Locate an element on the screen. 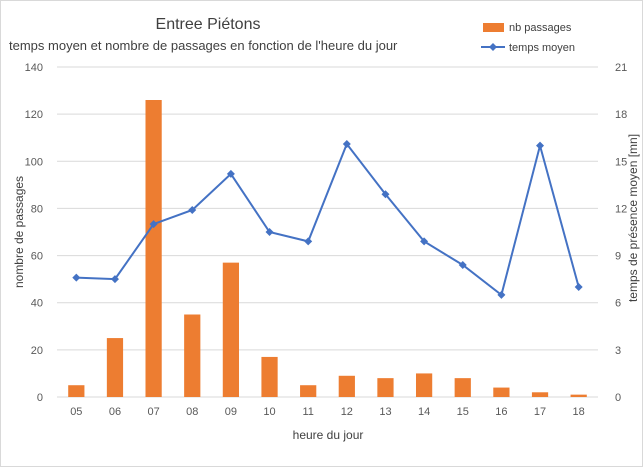 The image size is (643, 468). y2-axis-label: temps de présence moyen [mn] is located at coordinates (633, 218).